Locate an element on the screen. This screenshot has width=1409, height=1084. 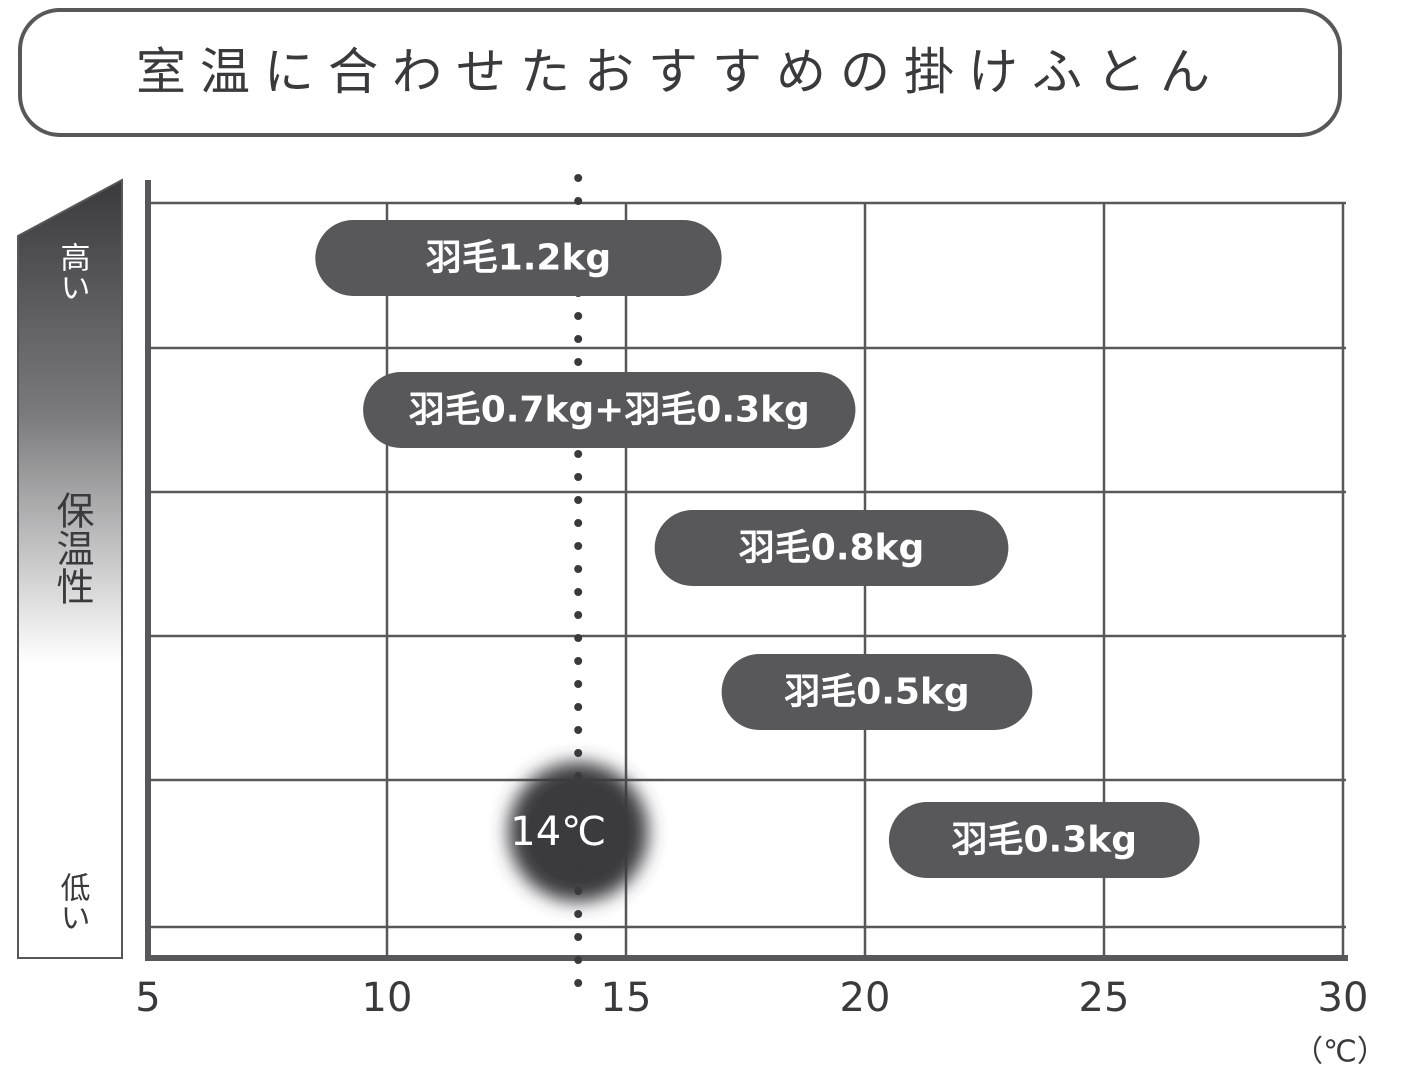
bar-label: 羽毛0.8kg is located at coordinates (832, 548).